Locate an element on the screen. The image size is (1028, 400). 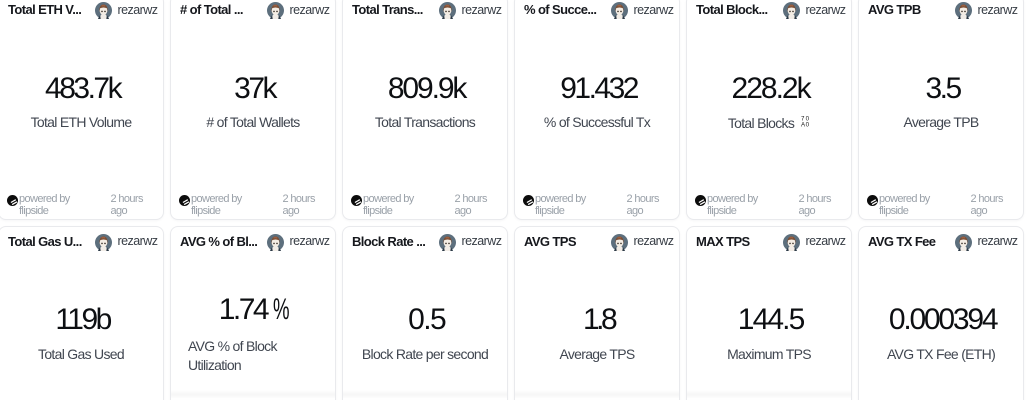
svg-text: A is located at coordinates (803, 125).